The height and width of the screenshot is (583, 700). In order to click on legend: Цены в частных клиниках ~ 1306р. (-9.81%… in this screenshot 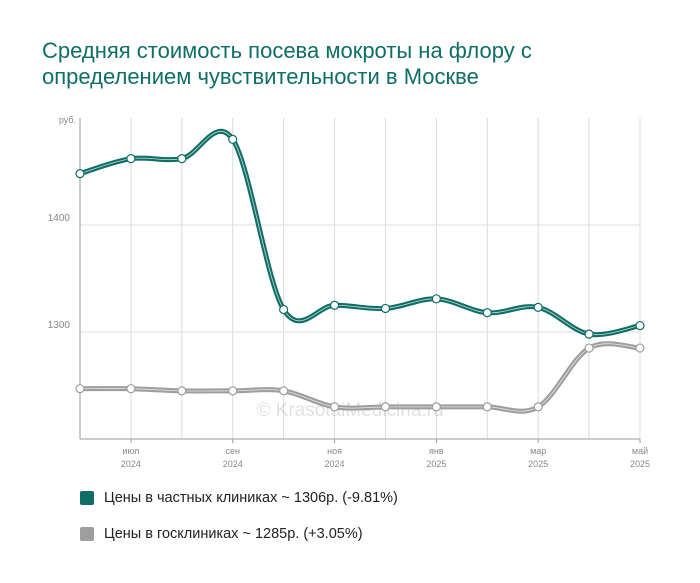, I will do `click(239, 524)`.